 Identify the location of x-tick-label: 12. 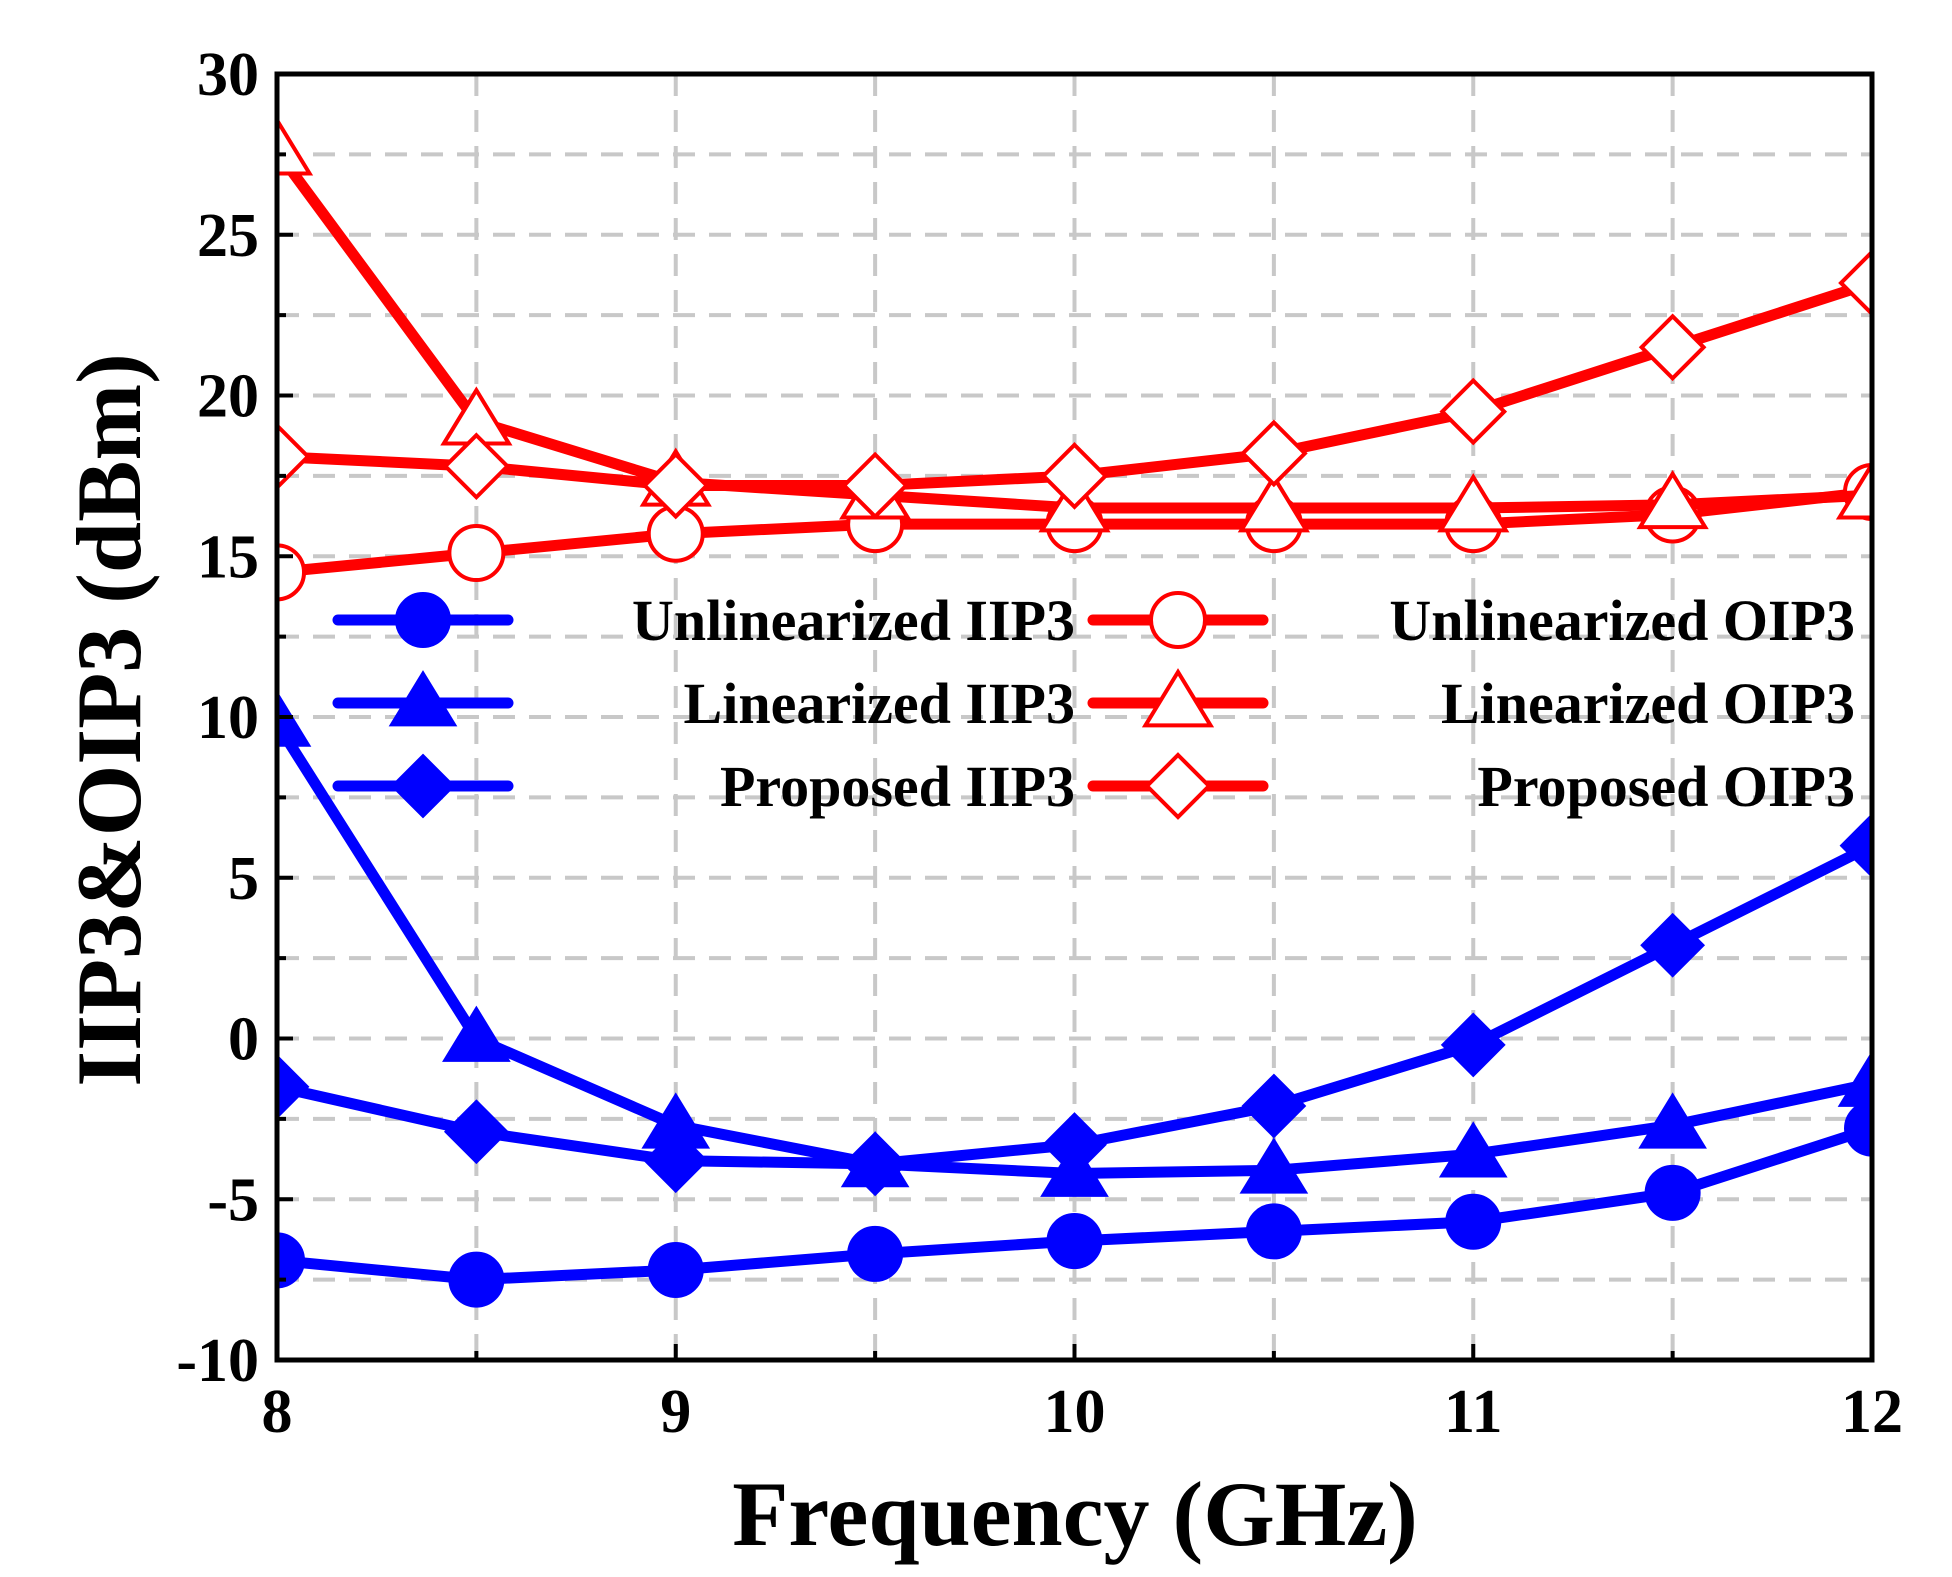
(1872, 1412).